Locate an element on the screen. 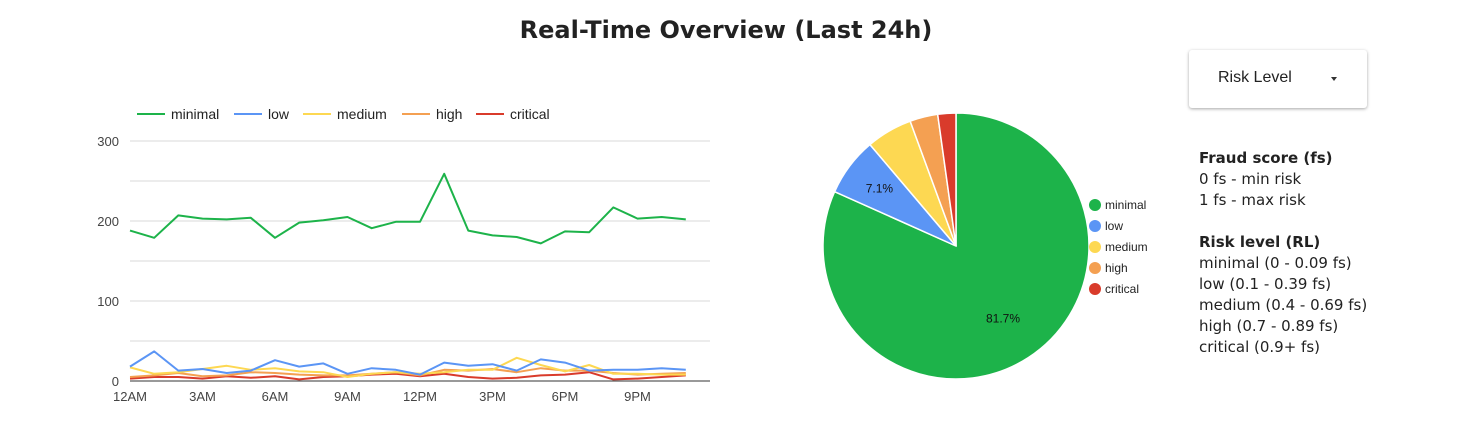 Image resolution: width=1484 pixels, height=424 pixels. x-tick-label: 12PM is located at coordinates (420, 396).